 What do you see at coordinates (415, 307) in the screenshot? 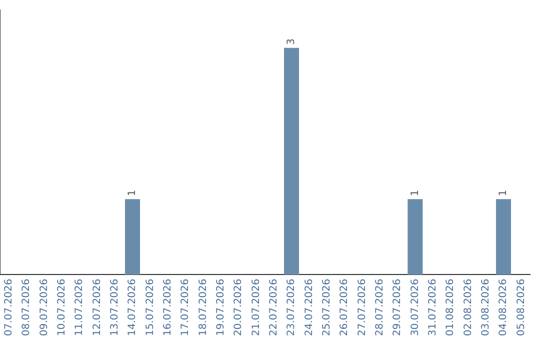
I see `x-tick-label: 30.07.2026` at bounding box center [415, 307].